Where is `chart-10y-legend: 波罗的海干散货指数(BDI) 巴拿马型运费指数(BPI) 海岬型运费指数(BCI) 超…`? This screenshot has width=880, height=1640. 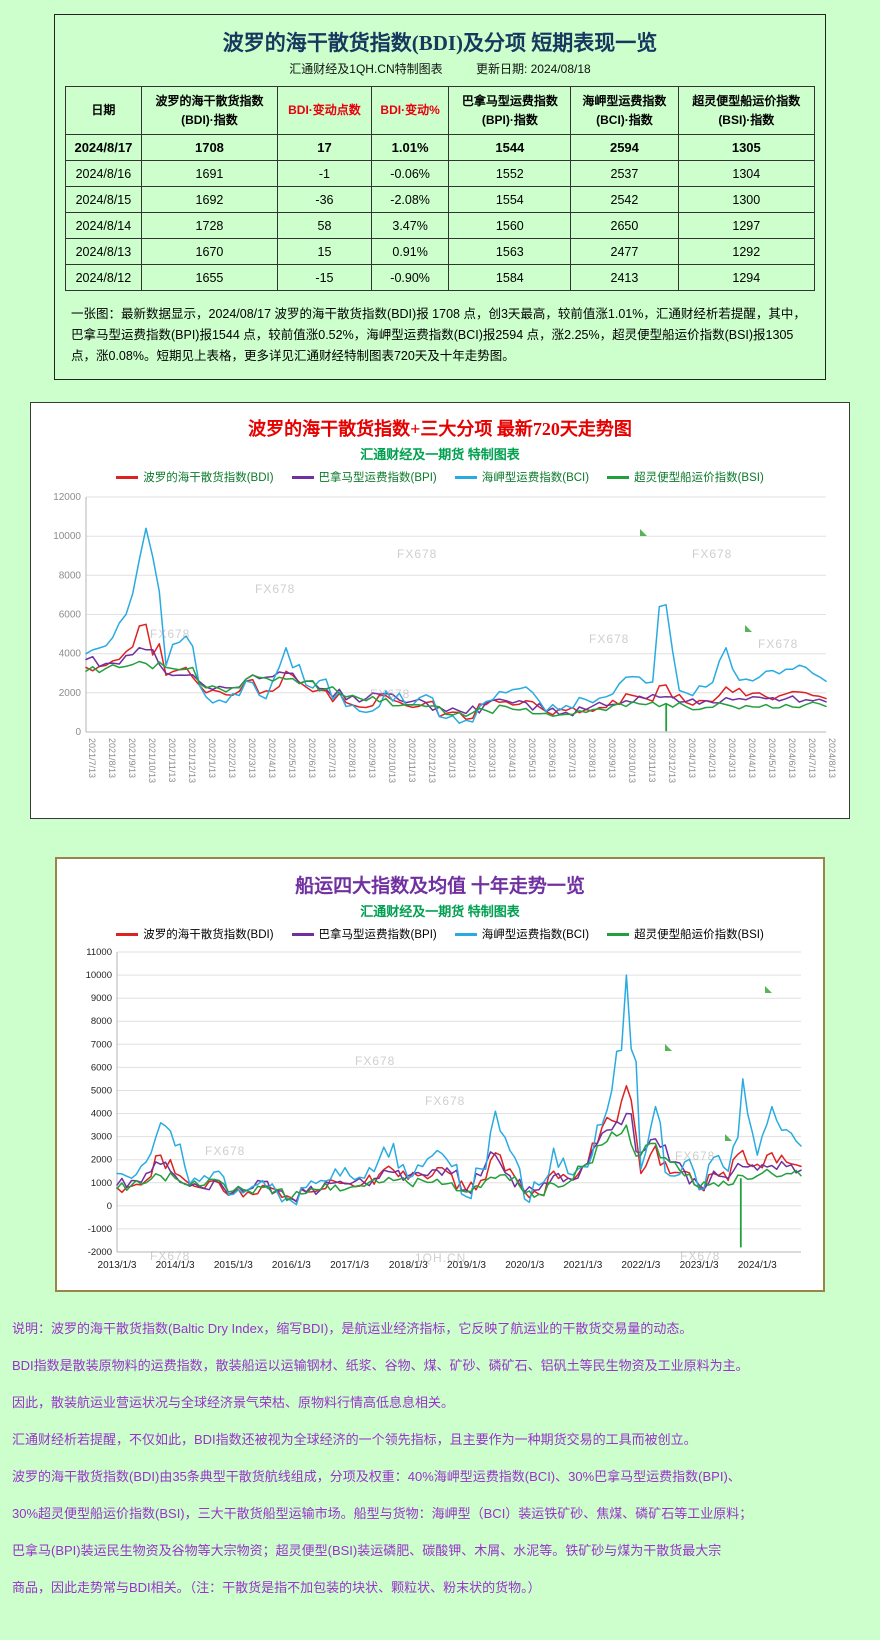 chart-10y-legend: 波罗的海干散货指数(BDI) 巴拿马型运费指数(BPI) 海岬型运费指数(BCI) 超… is located at coordinates (440, 934).